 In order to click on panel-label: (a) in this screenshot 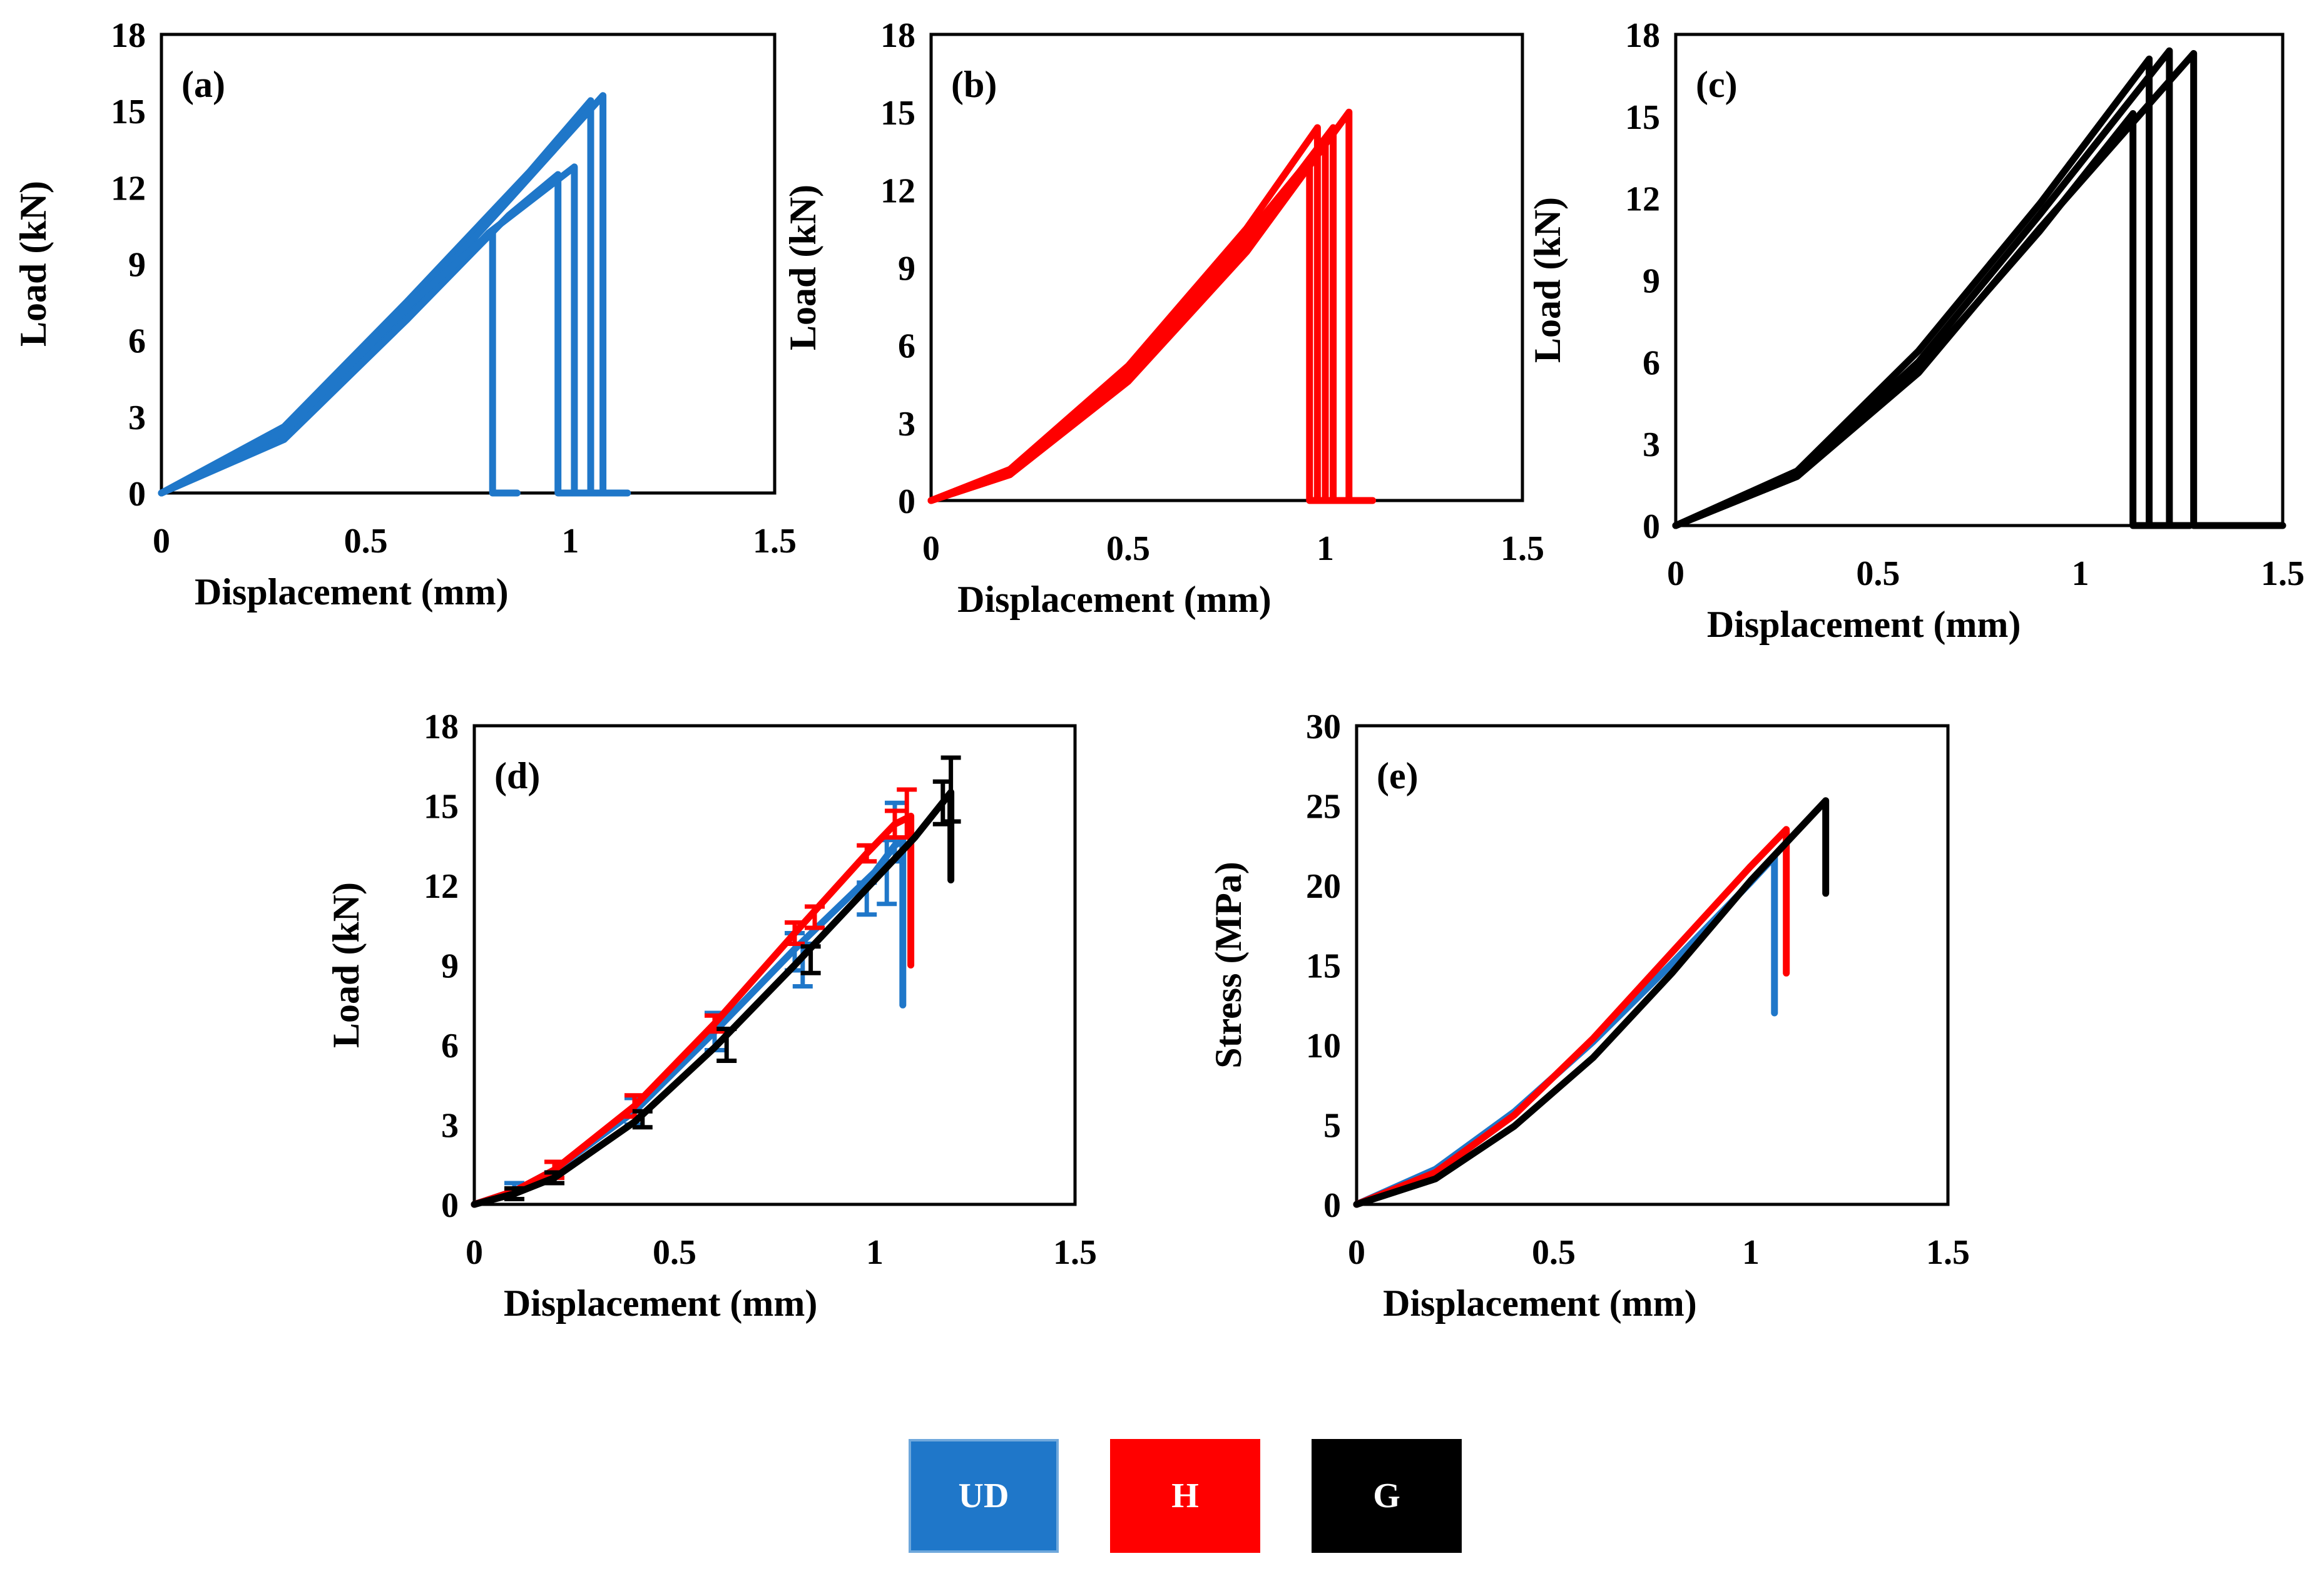, I will do `click(203, 84)`.